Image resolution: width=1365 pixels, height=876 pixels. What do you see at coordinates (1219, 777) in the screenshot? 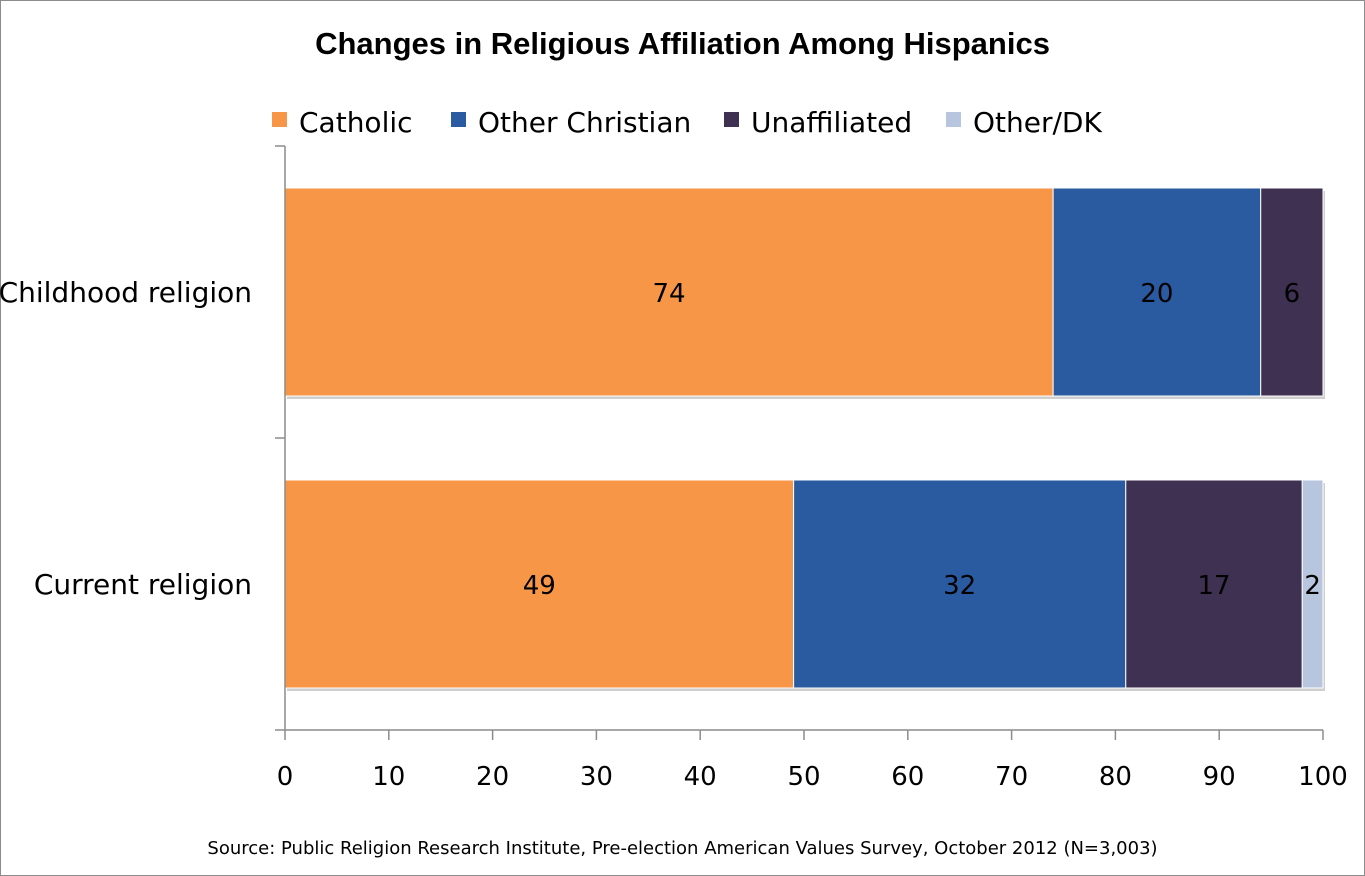
I see `x-tick-label-9: 90` at bounding box center [1219, 777].